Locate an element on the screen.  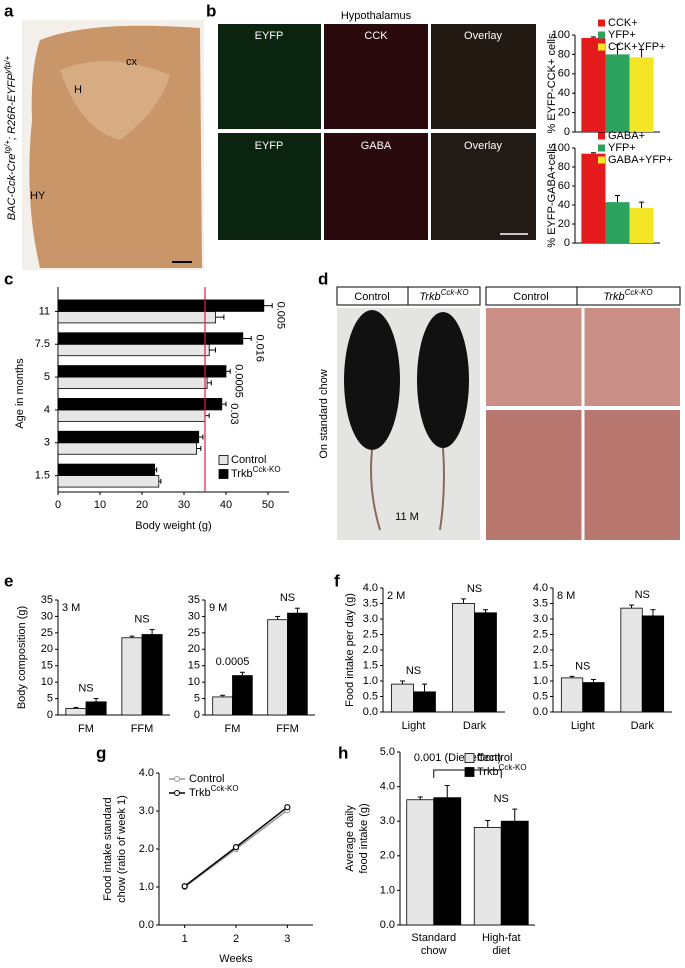
y-tick-label: 0 is located at coordinates (567, 132).